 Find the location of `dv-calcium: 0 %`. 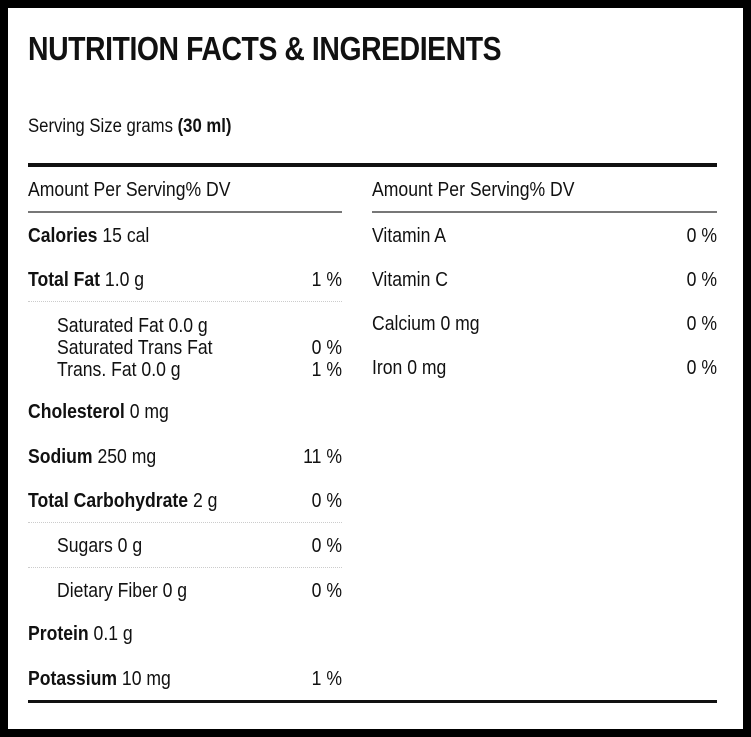

dv-calcium: 0 % is located at coordinates (701, 324).